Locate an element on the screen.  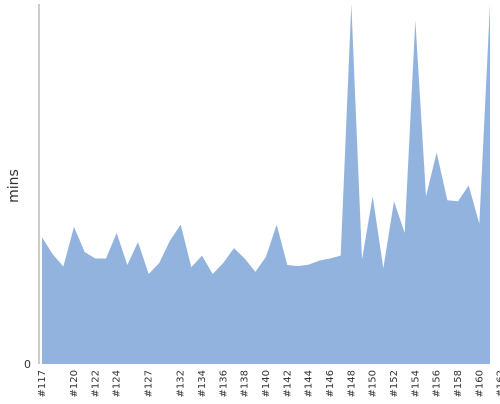
x-tick-label: #142 is located at coordinates (287, 383).